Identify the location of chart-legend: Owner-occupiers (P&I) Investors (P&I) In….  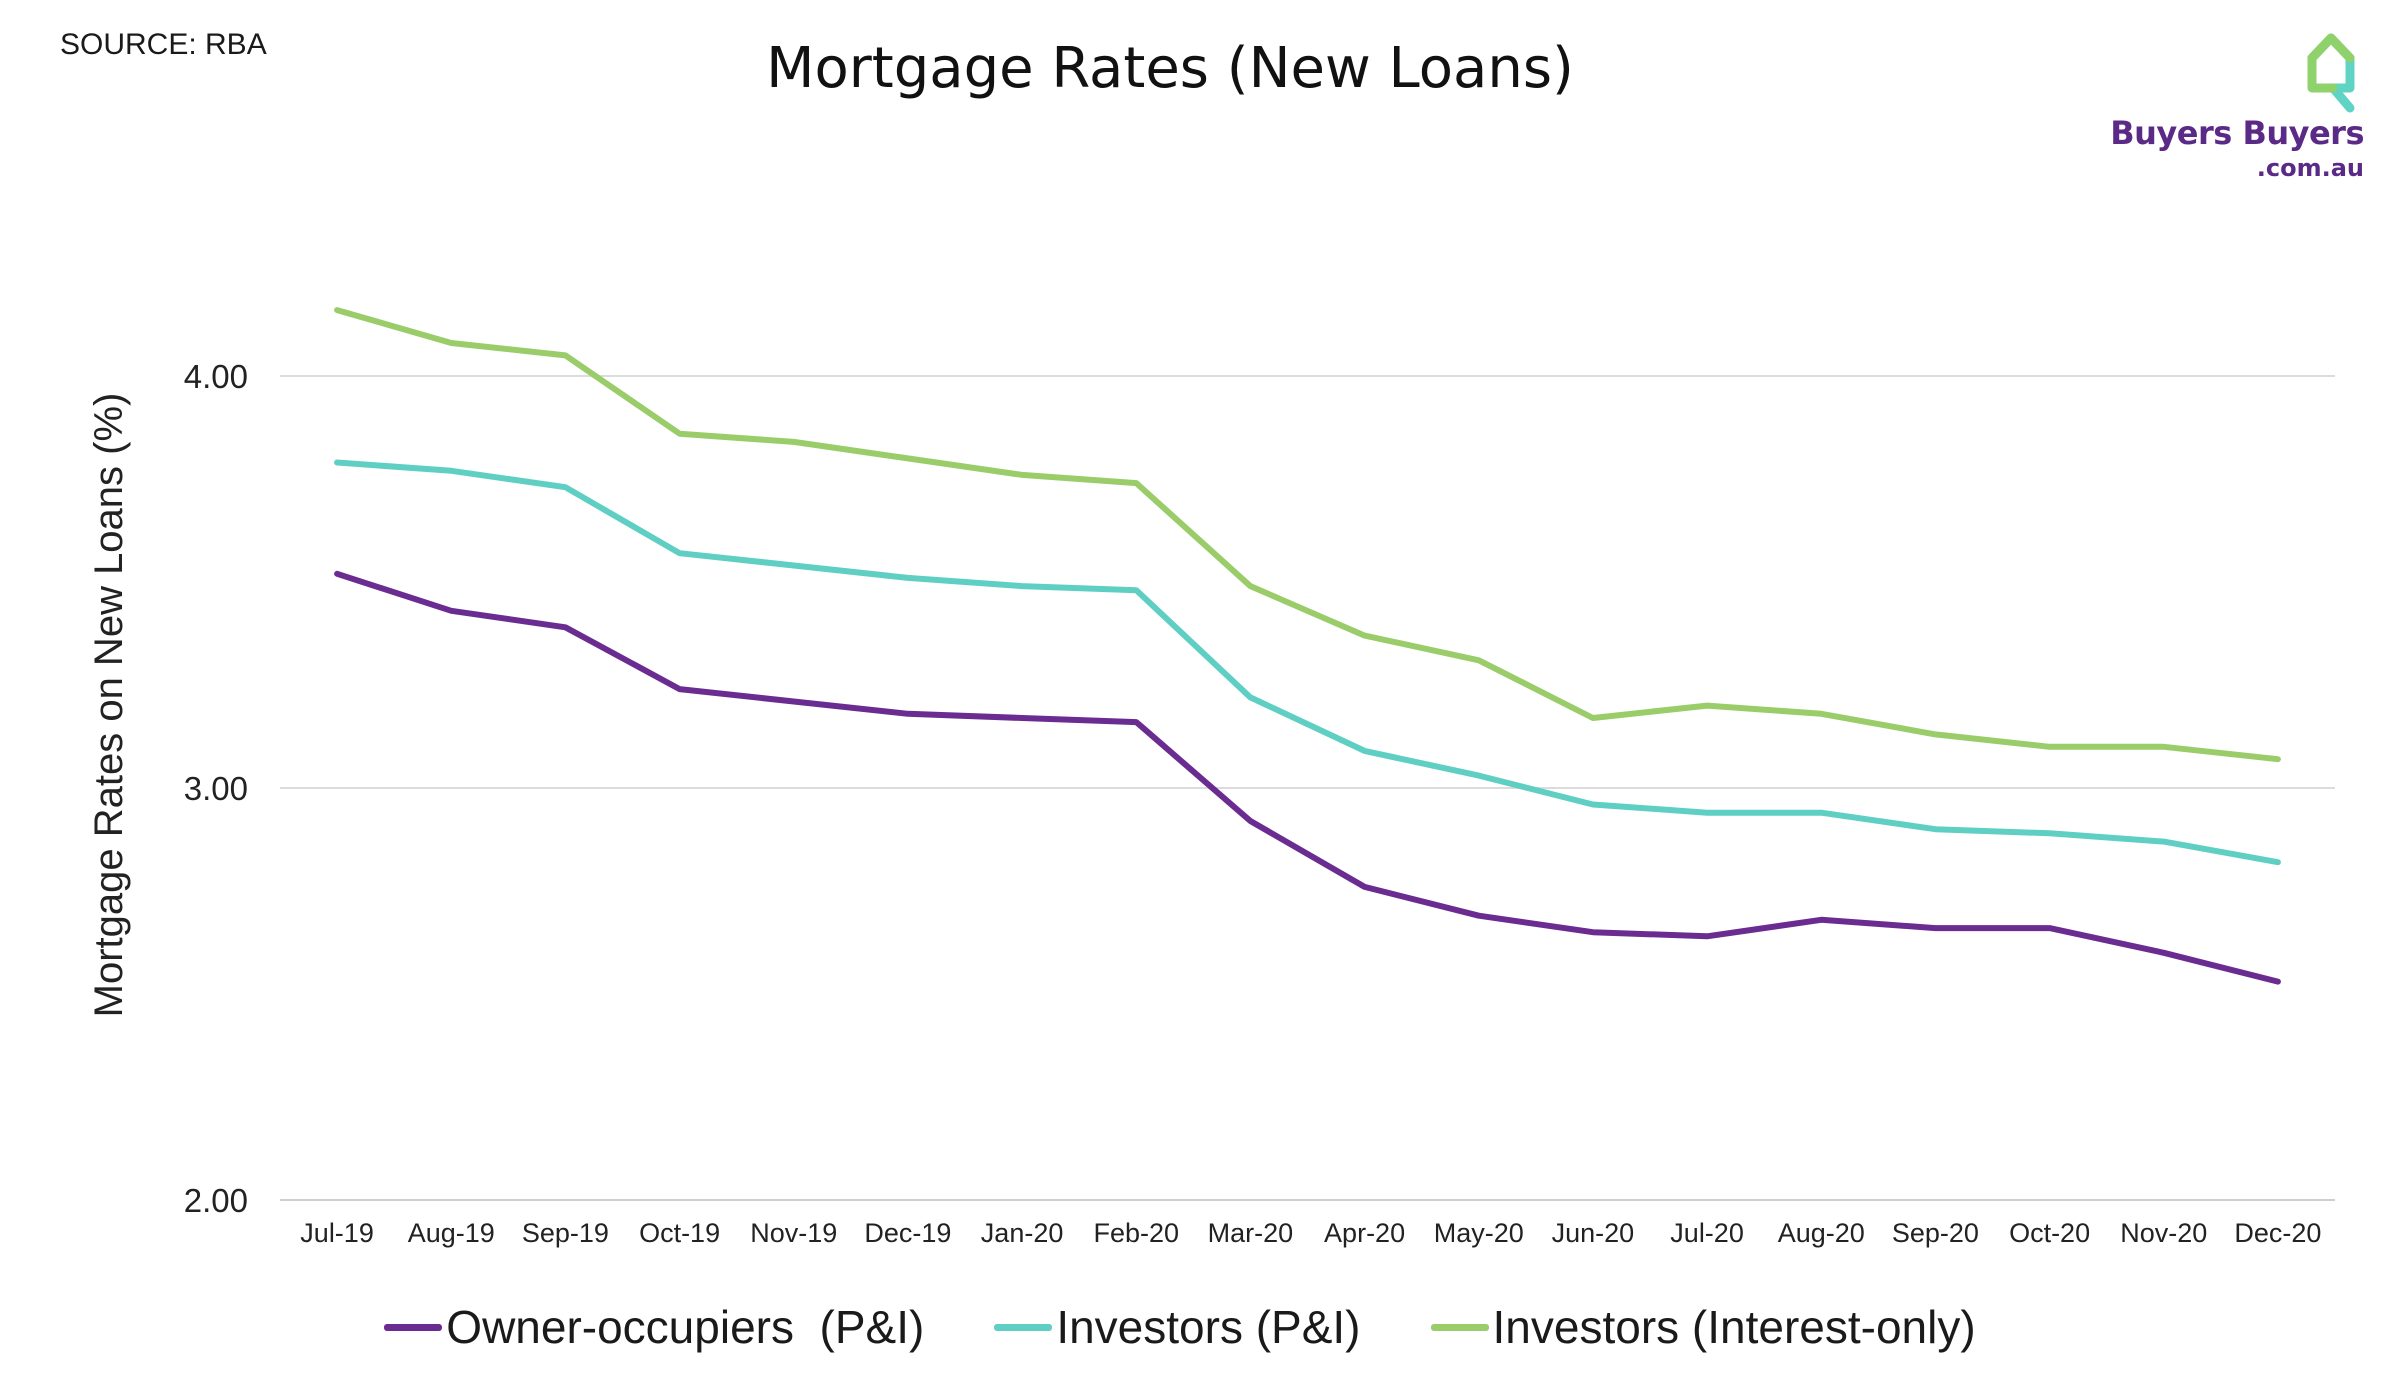
(1180, 1327).